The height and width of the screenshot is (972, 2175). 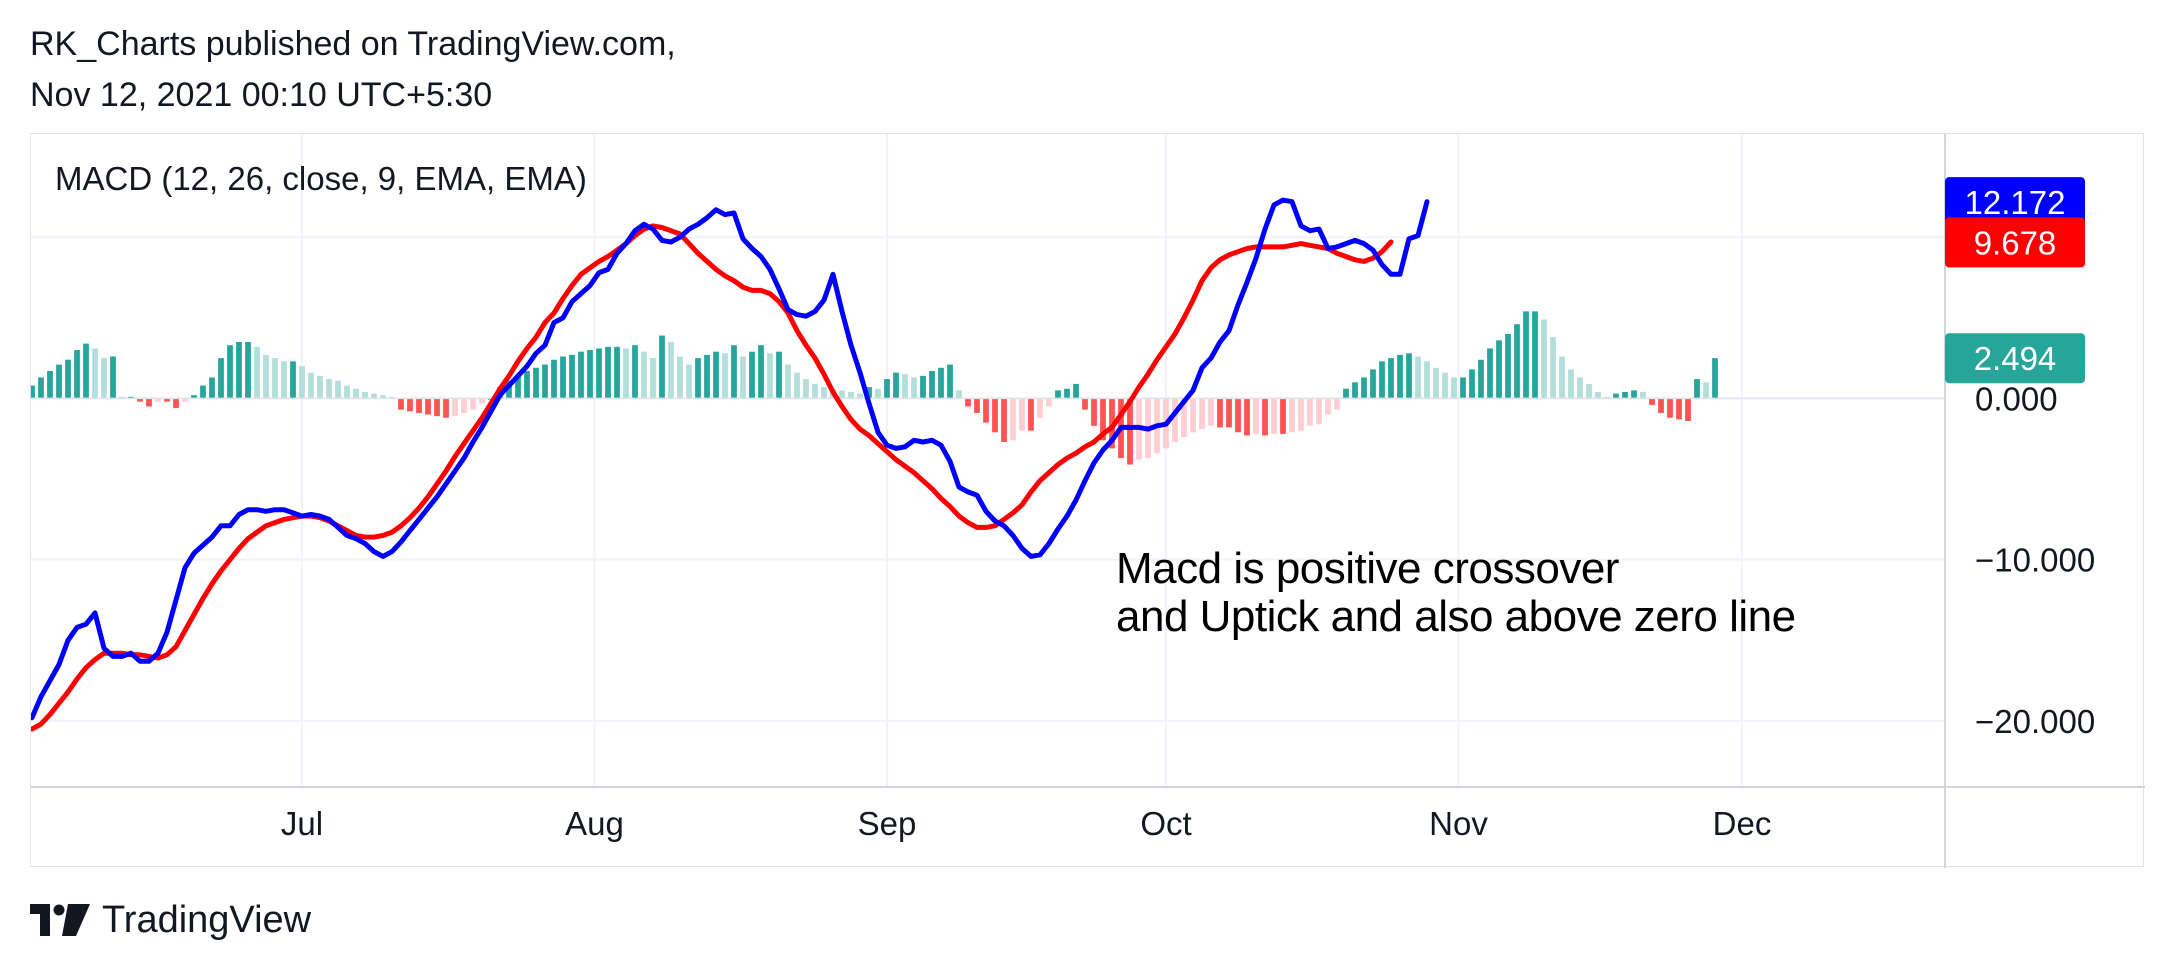 I want to click on indicator-title: MACD (12, 26, close, 9, EMA, EMA), so click(x=321, y=178).